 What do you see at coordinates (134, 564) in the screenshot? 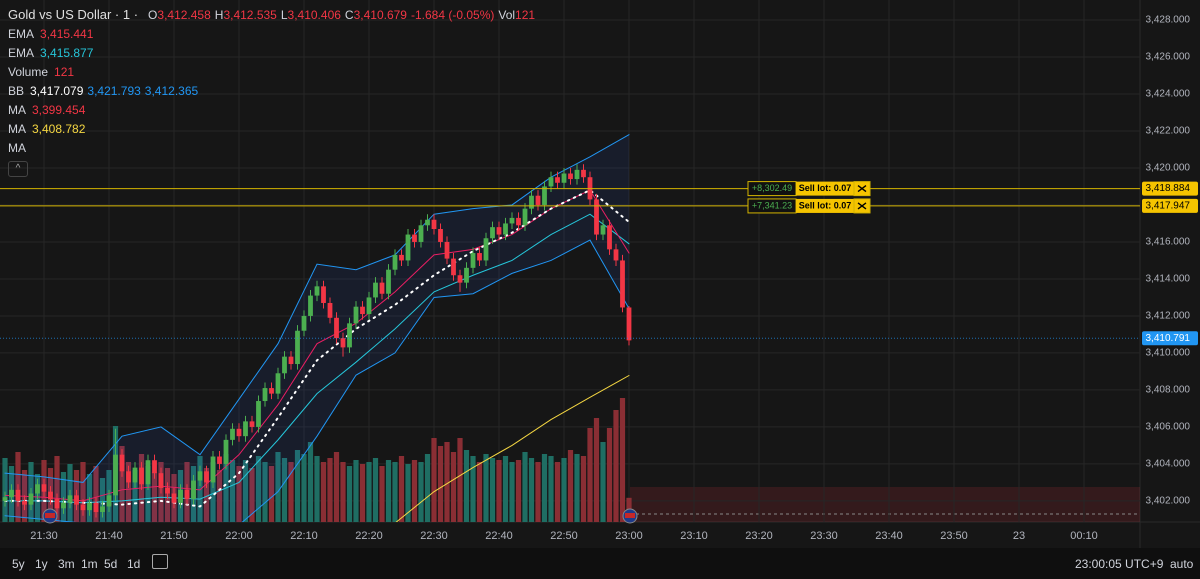
I see `range-button: 1d` at bounding box center [134, 564].